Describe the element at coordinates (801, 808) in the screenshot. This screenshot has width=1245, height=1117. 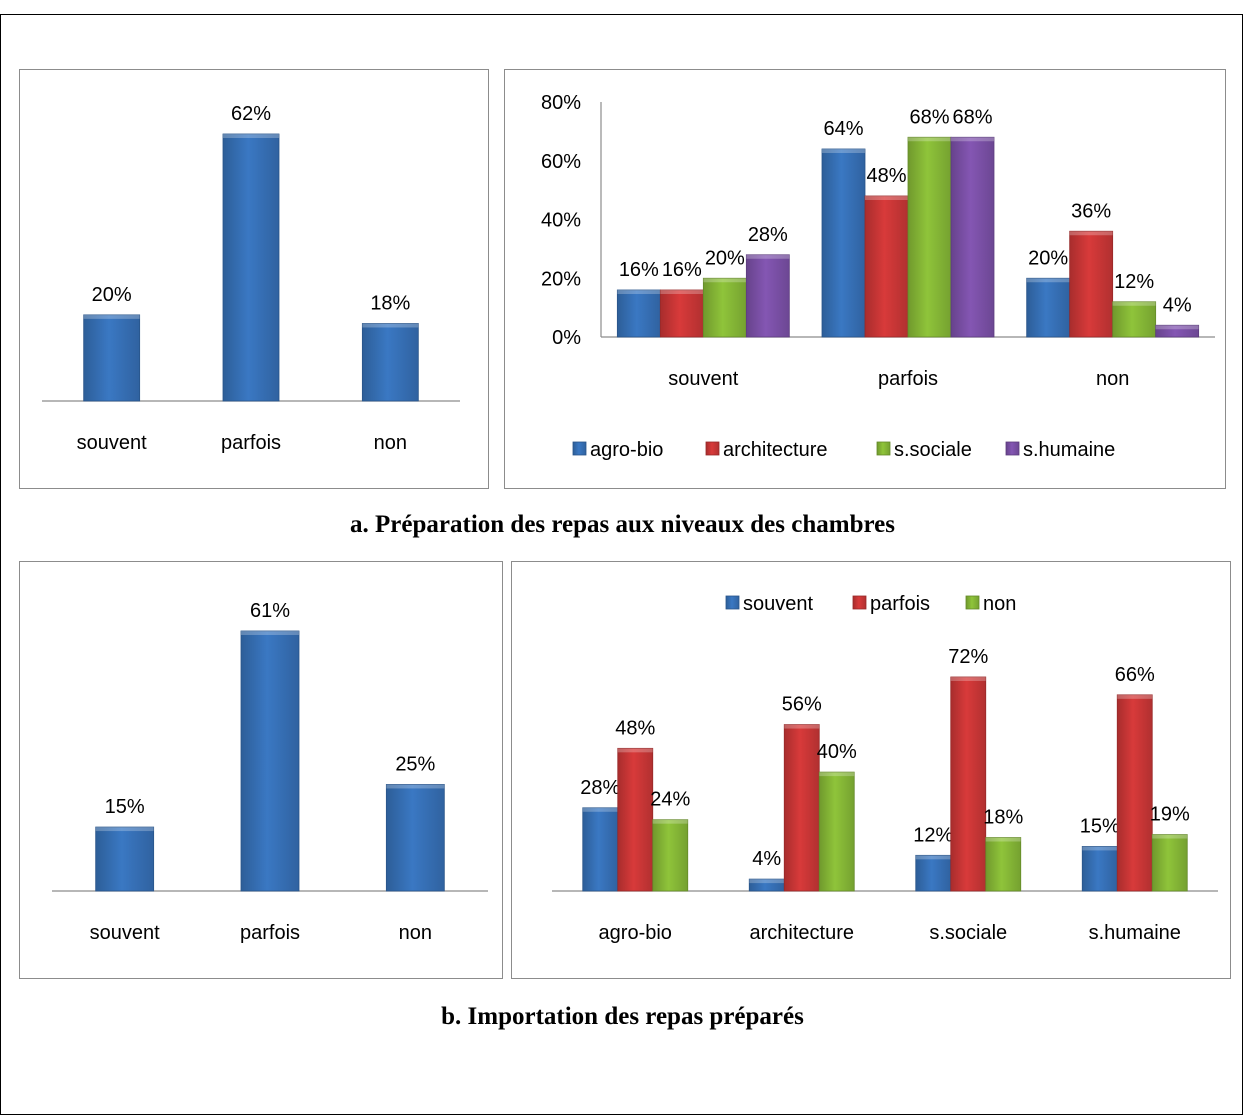
I see `bar-parfois-architecture` at that location.